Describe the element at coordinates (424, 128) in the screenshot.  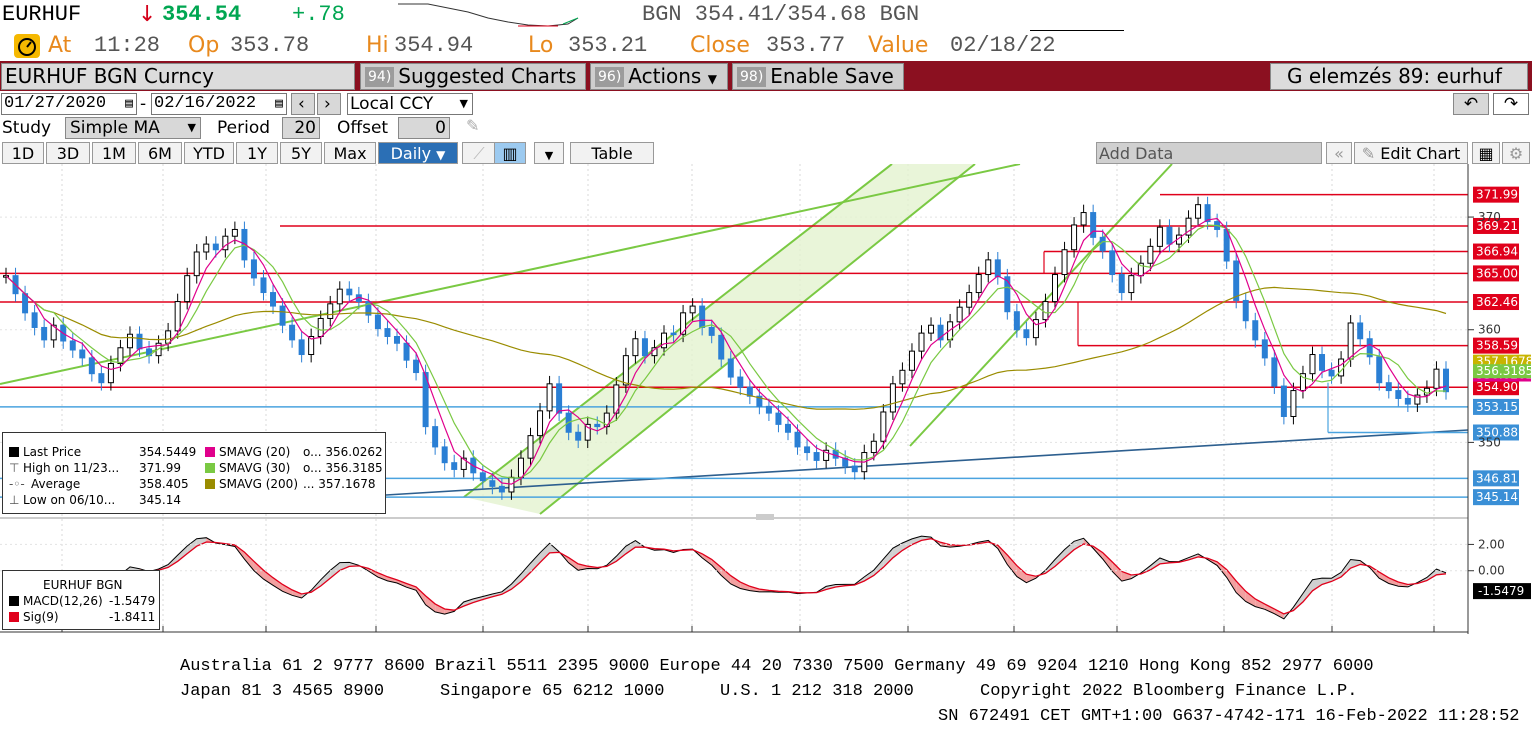
I see `offset-input: 0` at that location.